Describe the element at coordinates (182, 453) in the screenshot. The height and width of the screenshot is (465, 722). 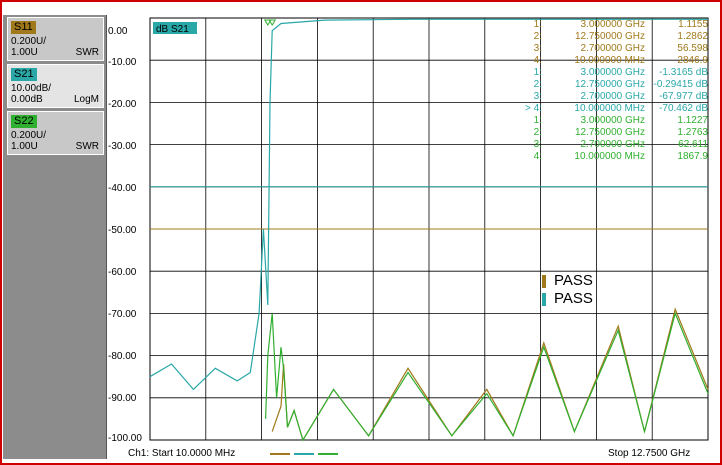
I see `start-frequency: Ch1: Start 10.0000 MHz` at that location.